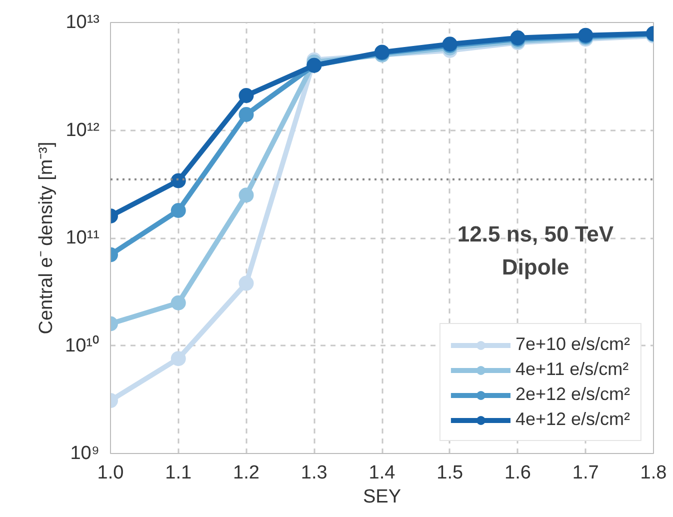 This screenshot has height=517, width=673. I want to click on y-tick-label: 10⁹, so click(85, 453).